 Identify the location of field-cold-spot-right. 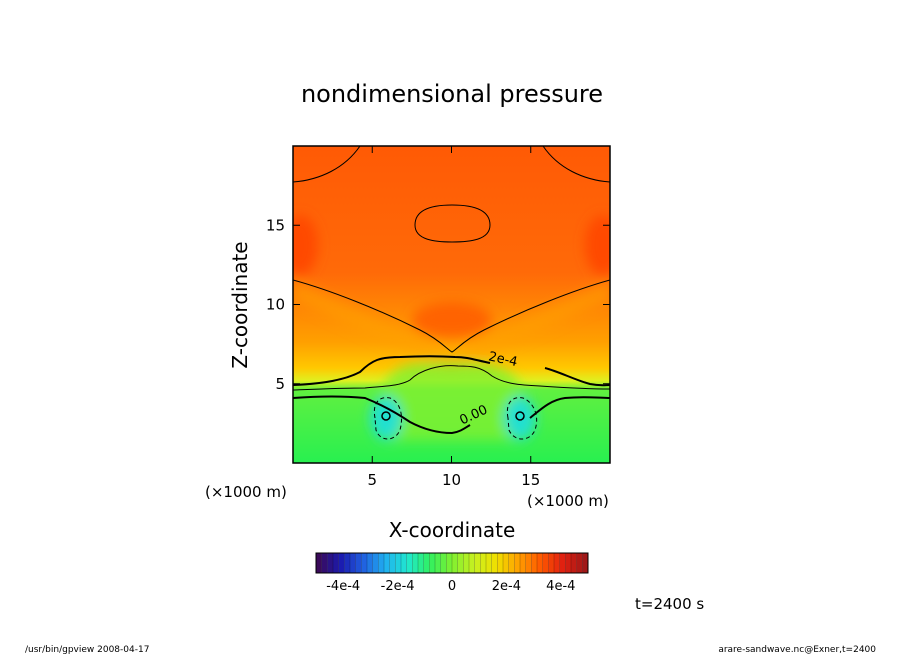
(520, 418).